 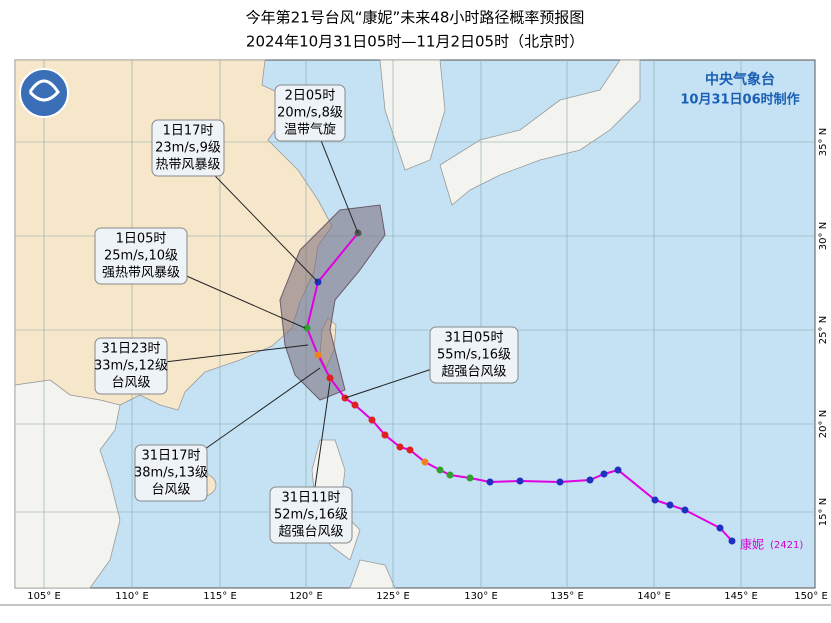 I want to click on callout-line: 热带风暴级, so click(x=187, y=165).